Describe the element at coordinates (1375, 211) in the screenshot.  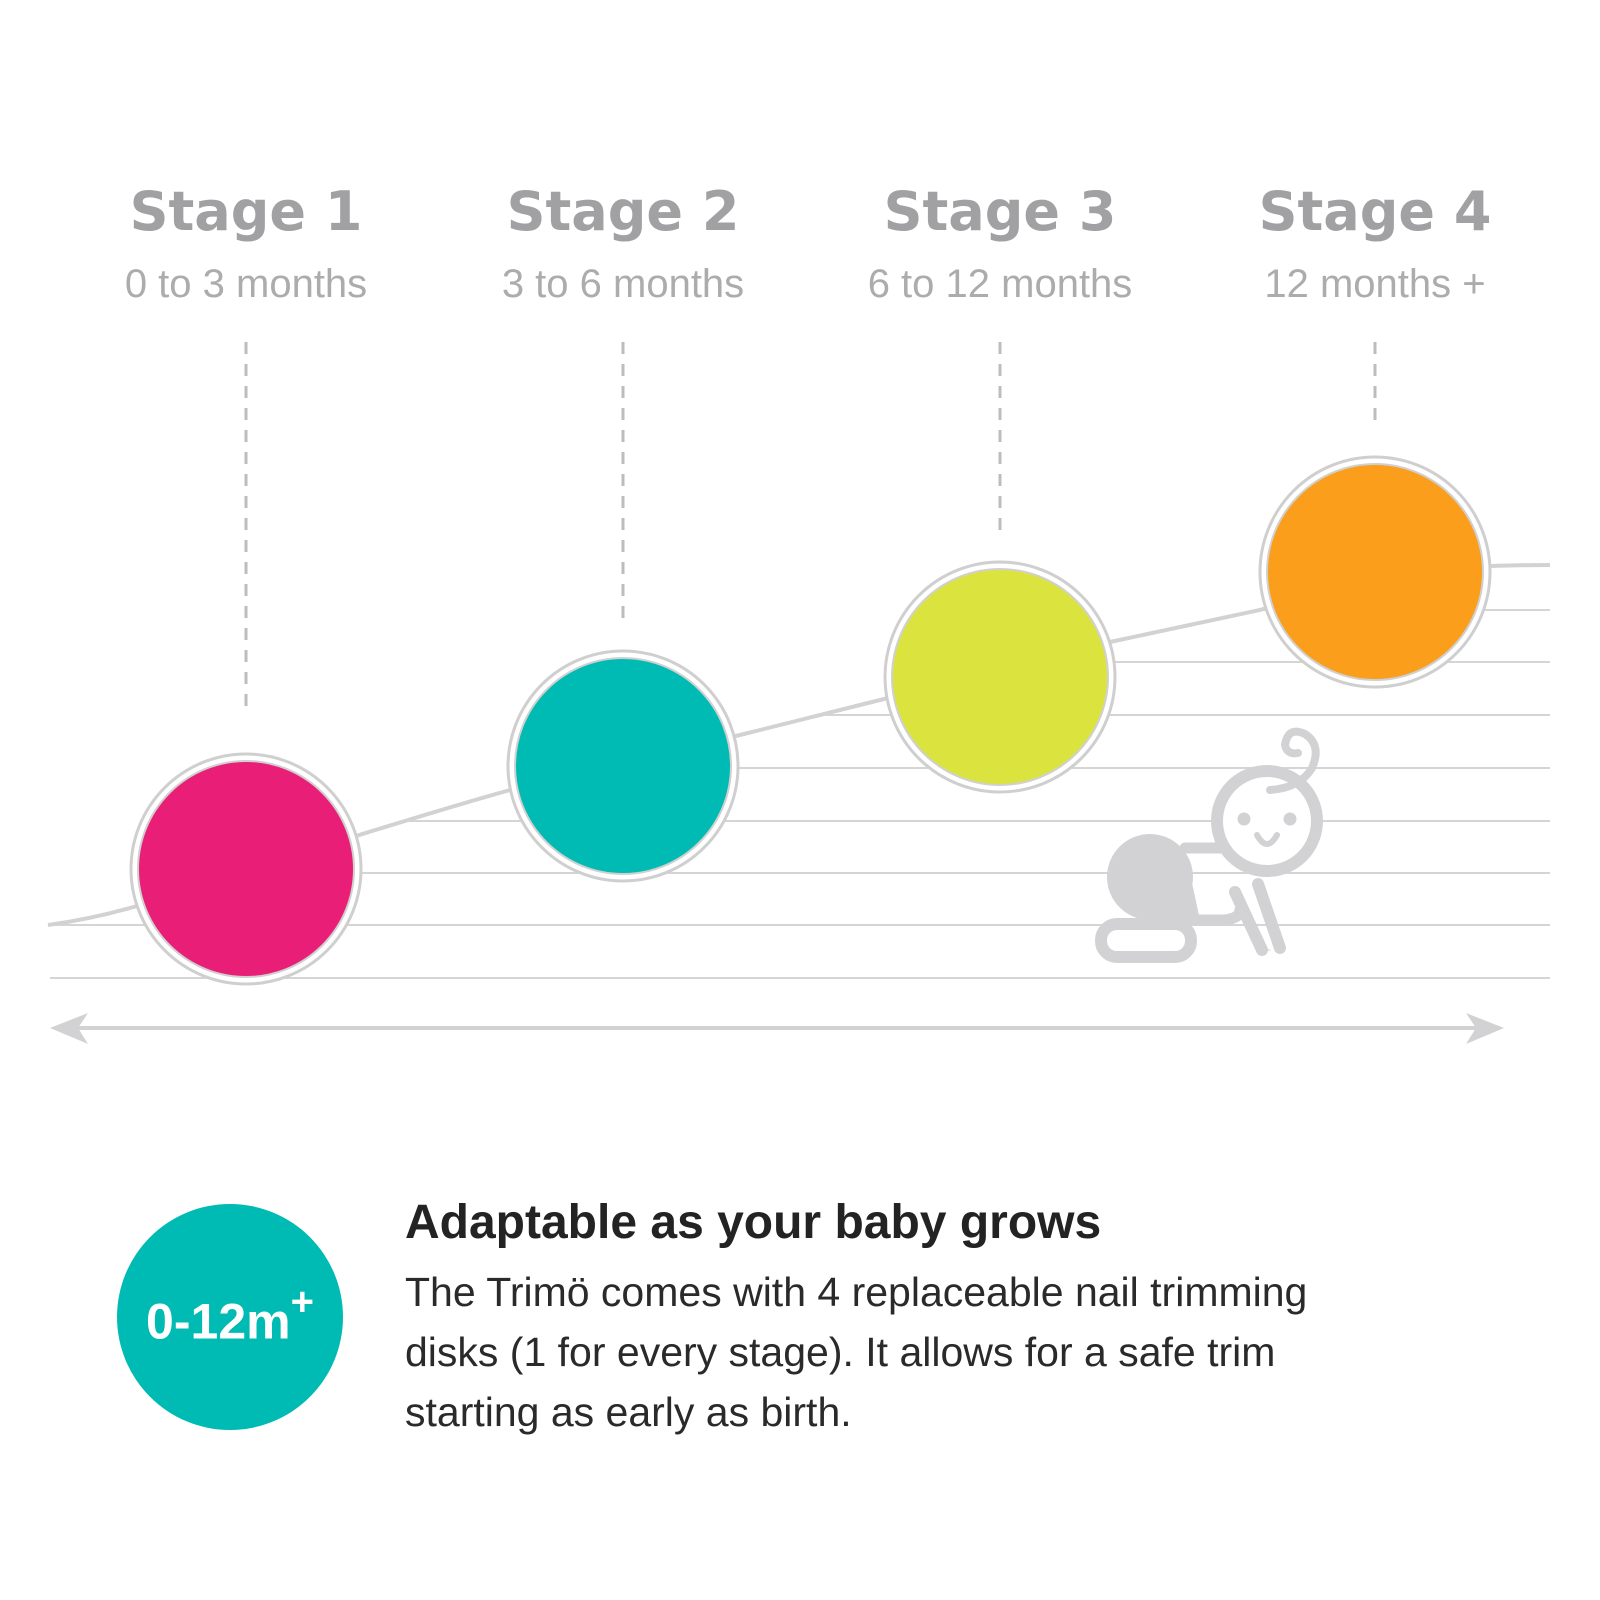
I see `stage-title: Stage 4` at that location.